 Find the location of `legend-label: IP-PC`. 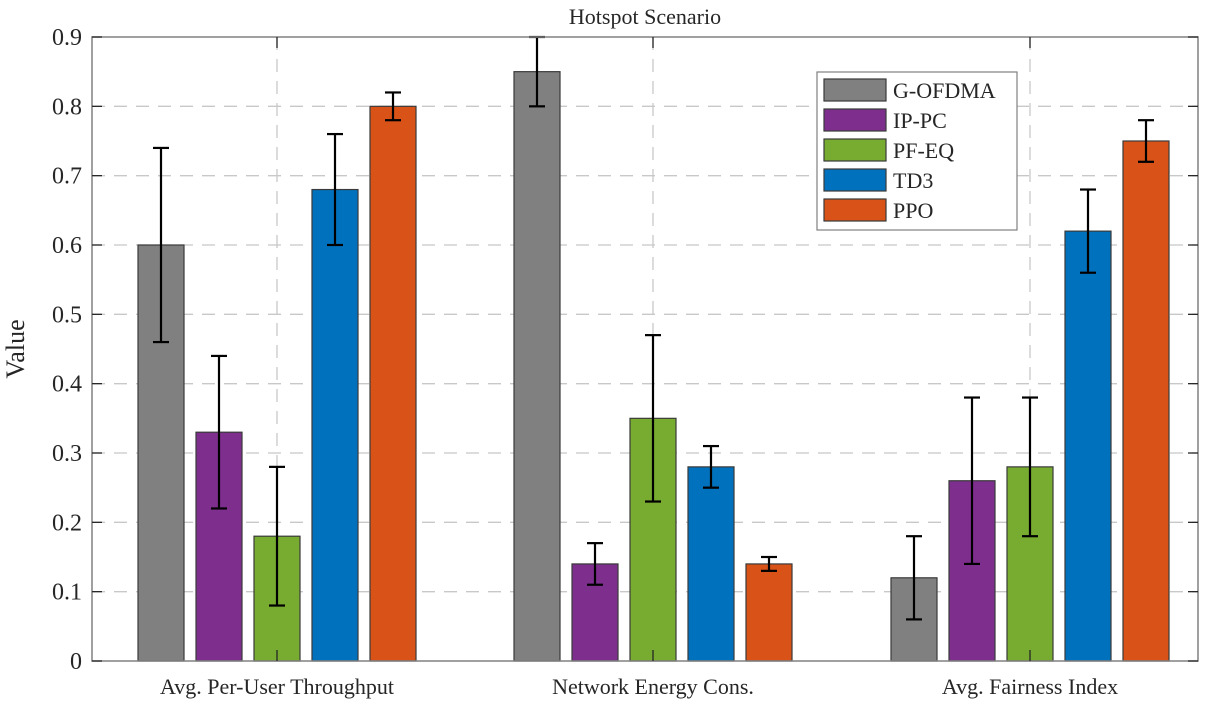

legend-label: IP-PC is located at coordinates (920, 120).